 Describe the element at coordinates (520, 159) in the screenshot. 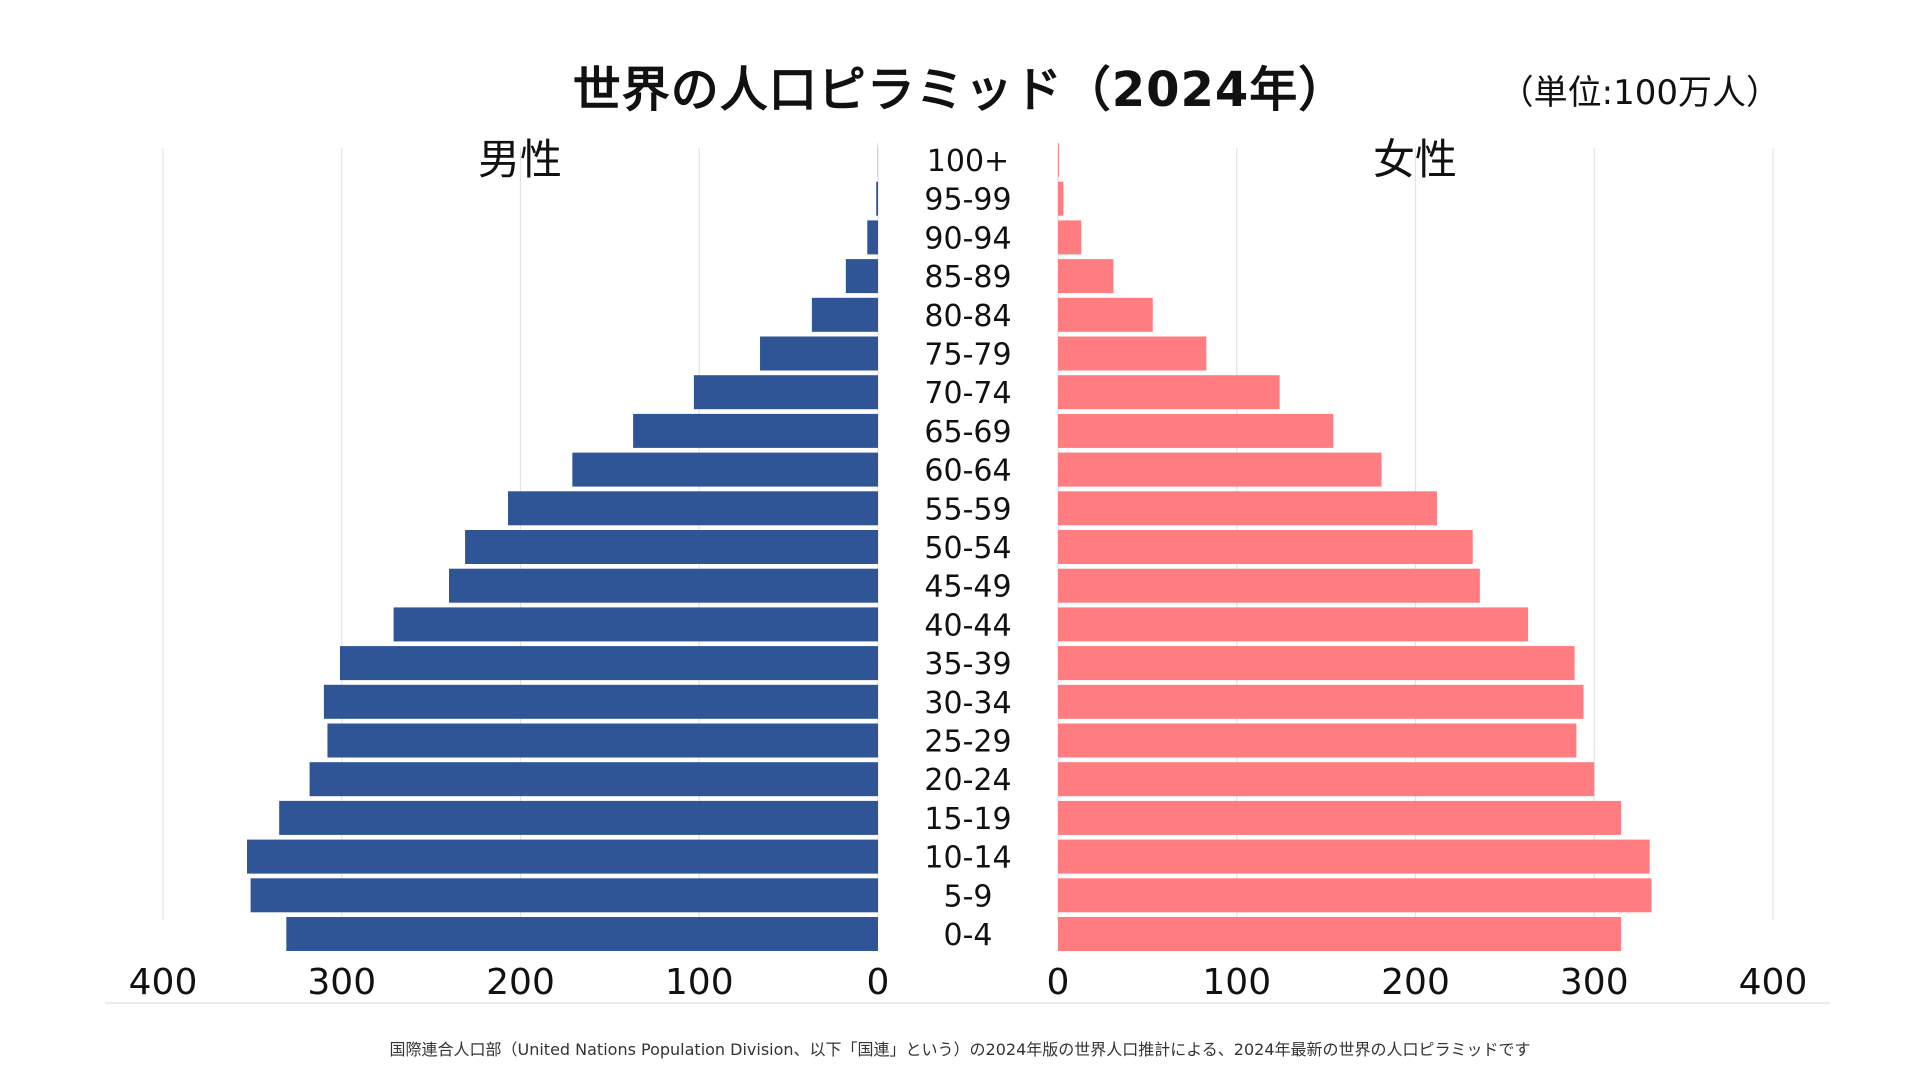

I see `male-label: 男性` at that location.